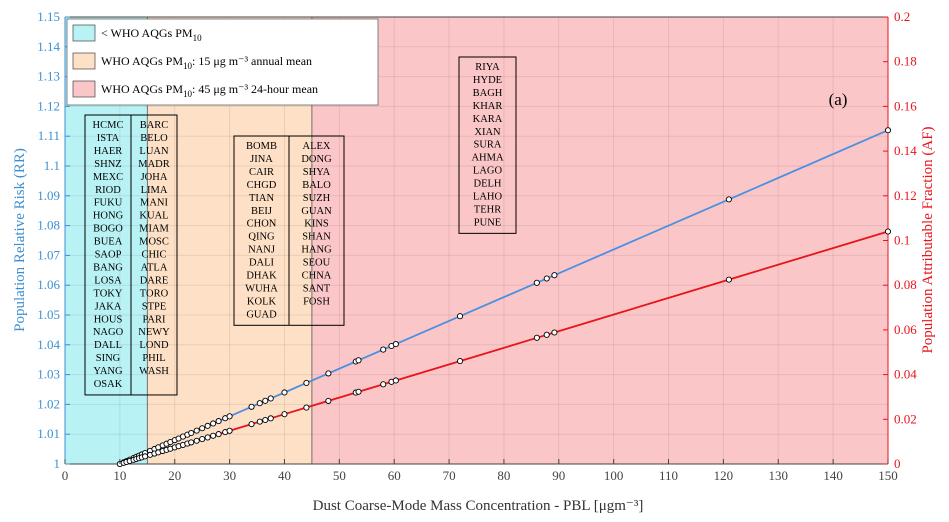  I want to click on city-label: SURA, so click(487, 145).